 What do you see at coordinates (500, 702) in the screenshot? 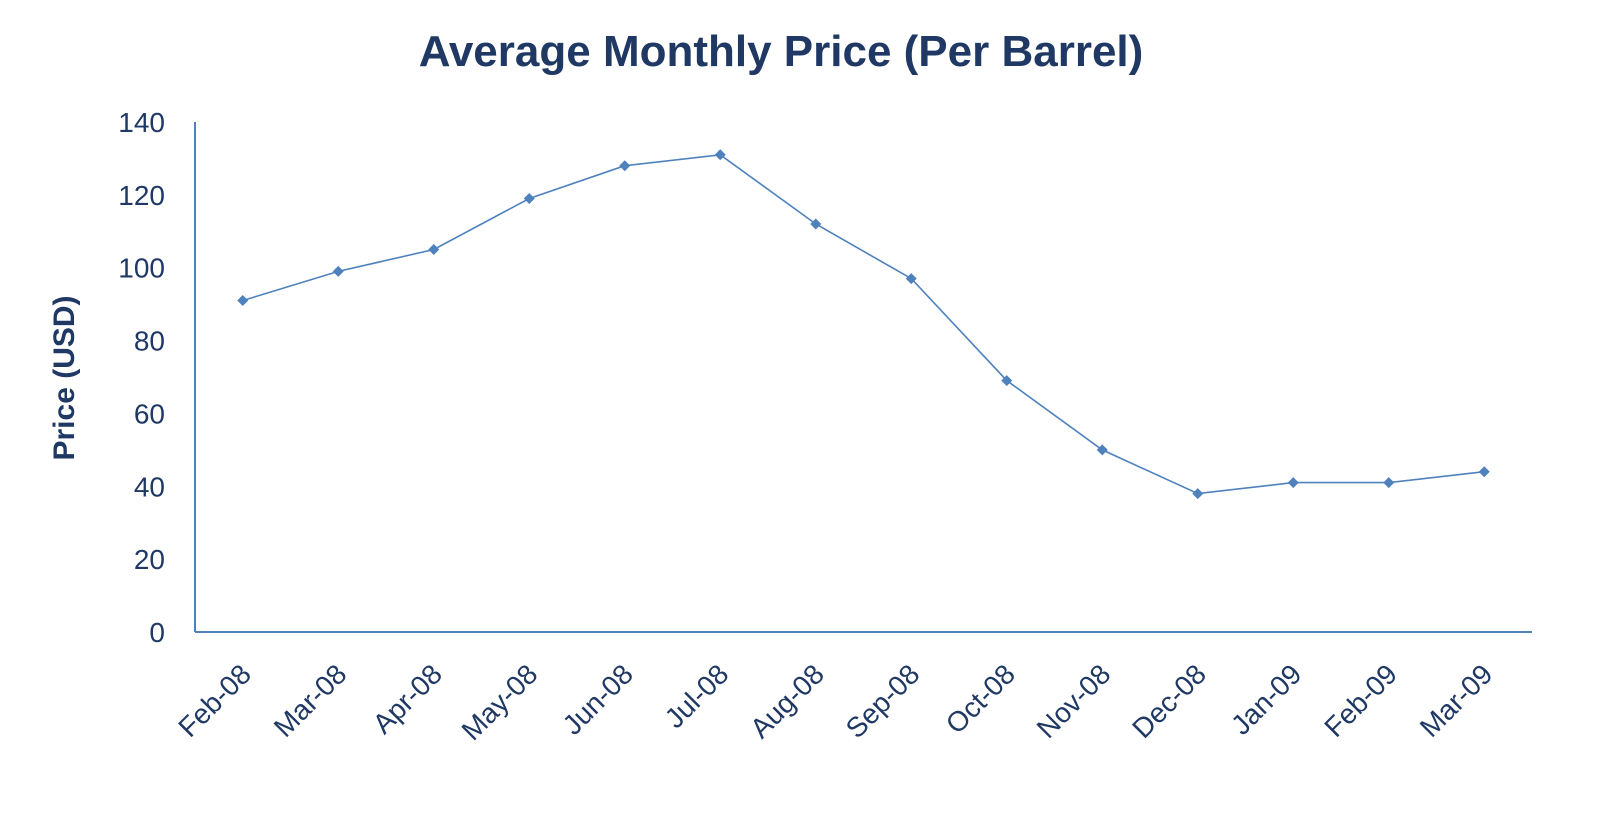
I see `x-tick-label: May-08` at bounding box center [500, 702].